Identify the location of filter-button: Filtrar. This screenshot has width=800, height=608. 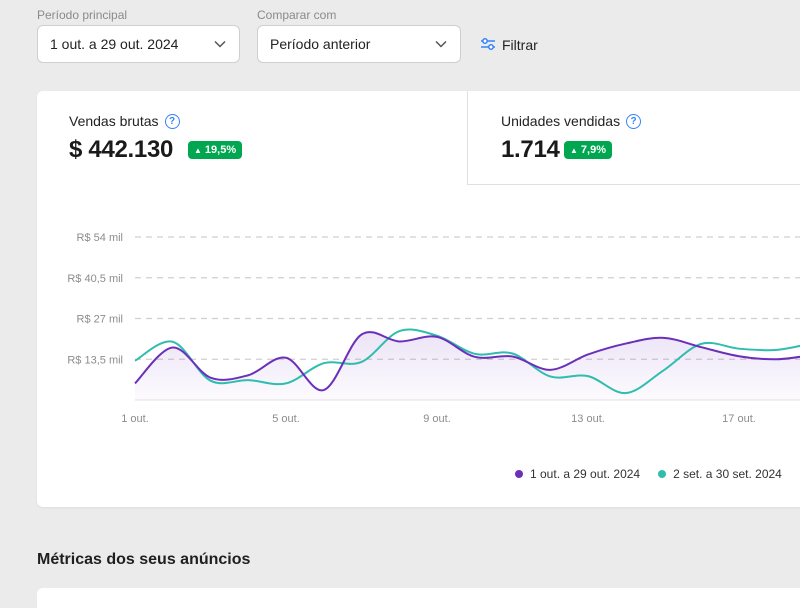
(509, 45).